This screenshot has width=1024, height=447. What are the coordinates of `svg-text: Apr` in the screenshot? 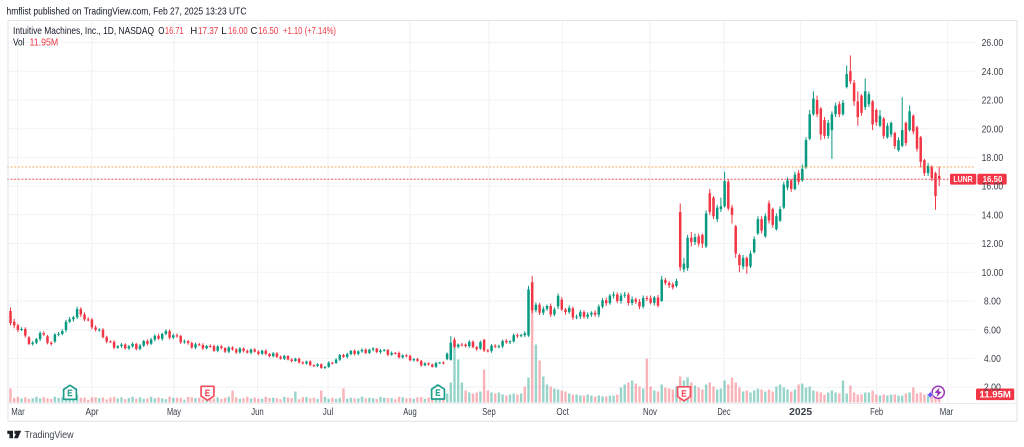 It's located at (93, 412).